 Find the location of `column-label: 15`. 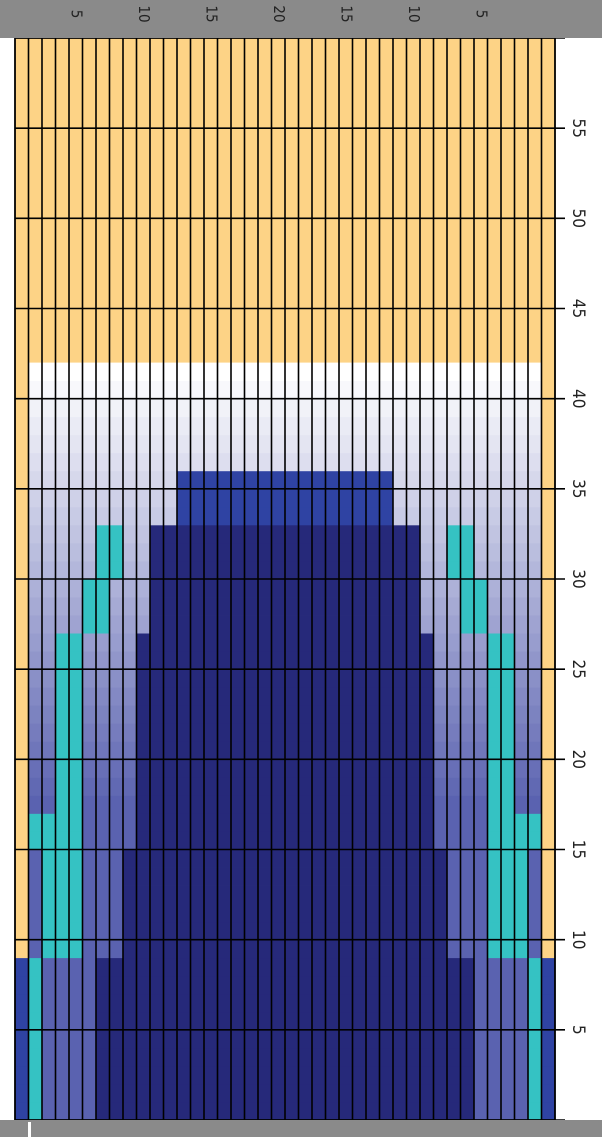

column-label: 15 is located at coordinates (346, 13).